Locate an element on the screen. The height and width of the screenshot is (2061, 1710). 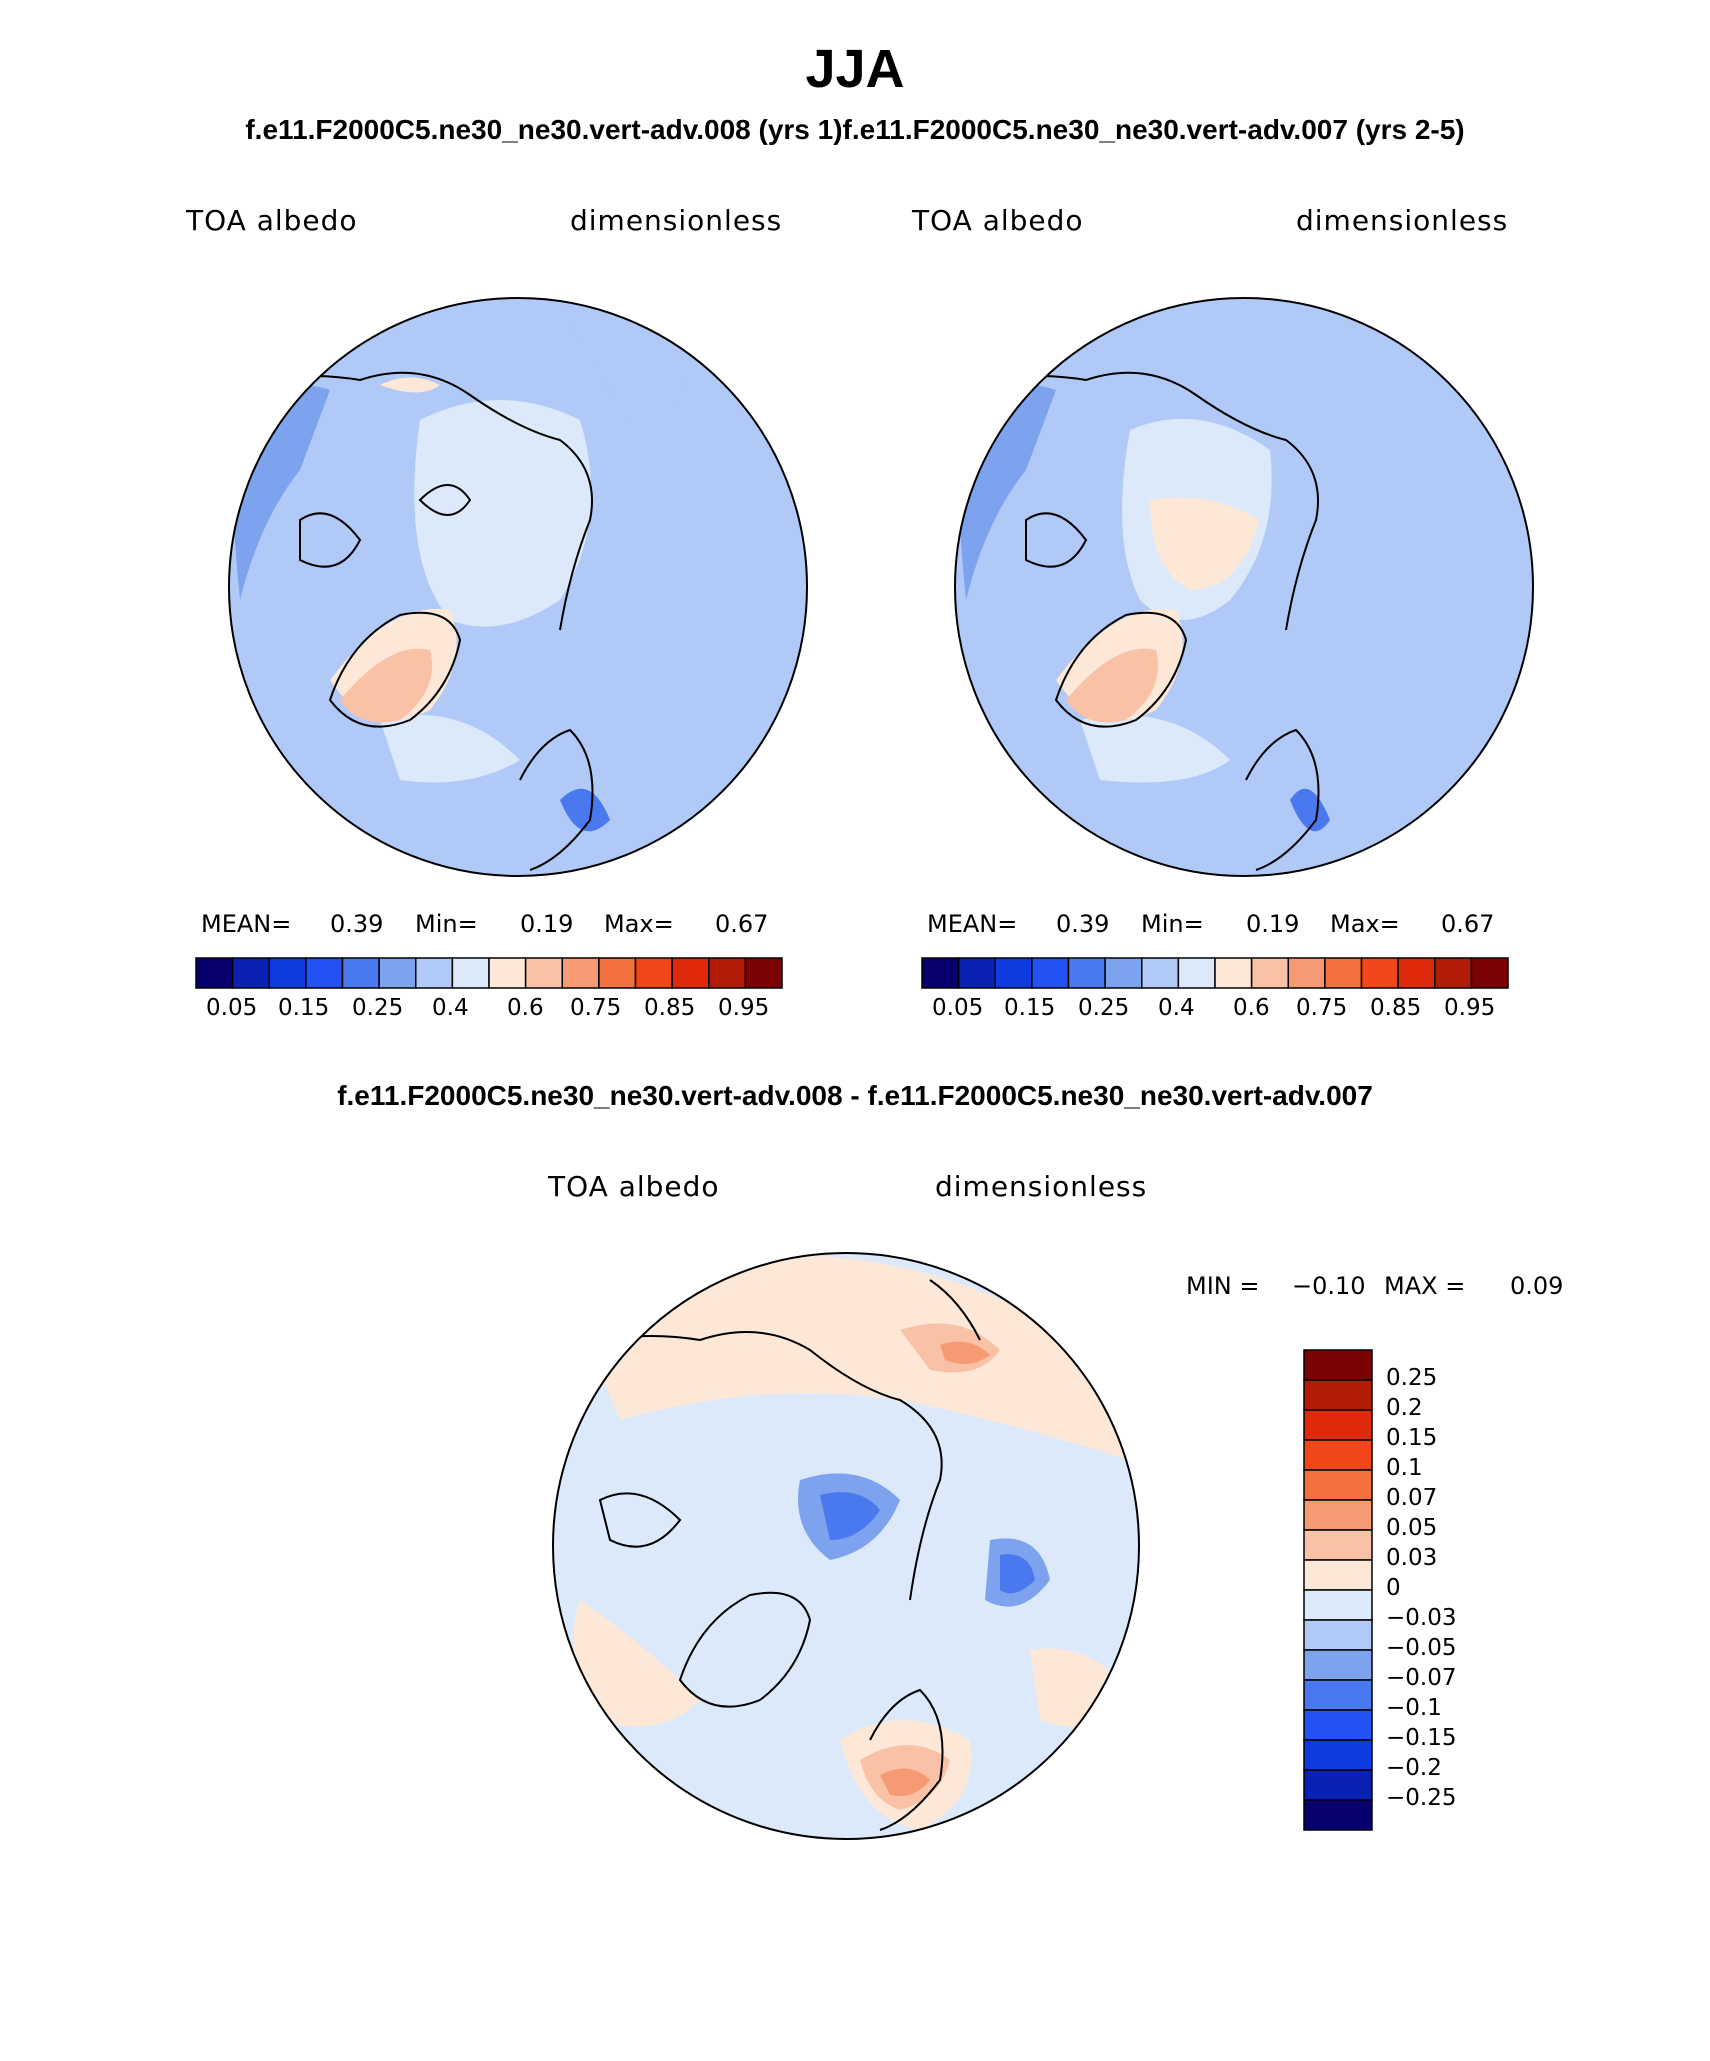
right-mean-label: MEAN= is located at coordinates (972, 924).